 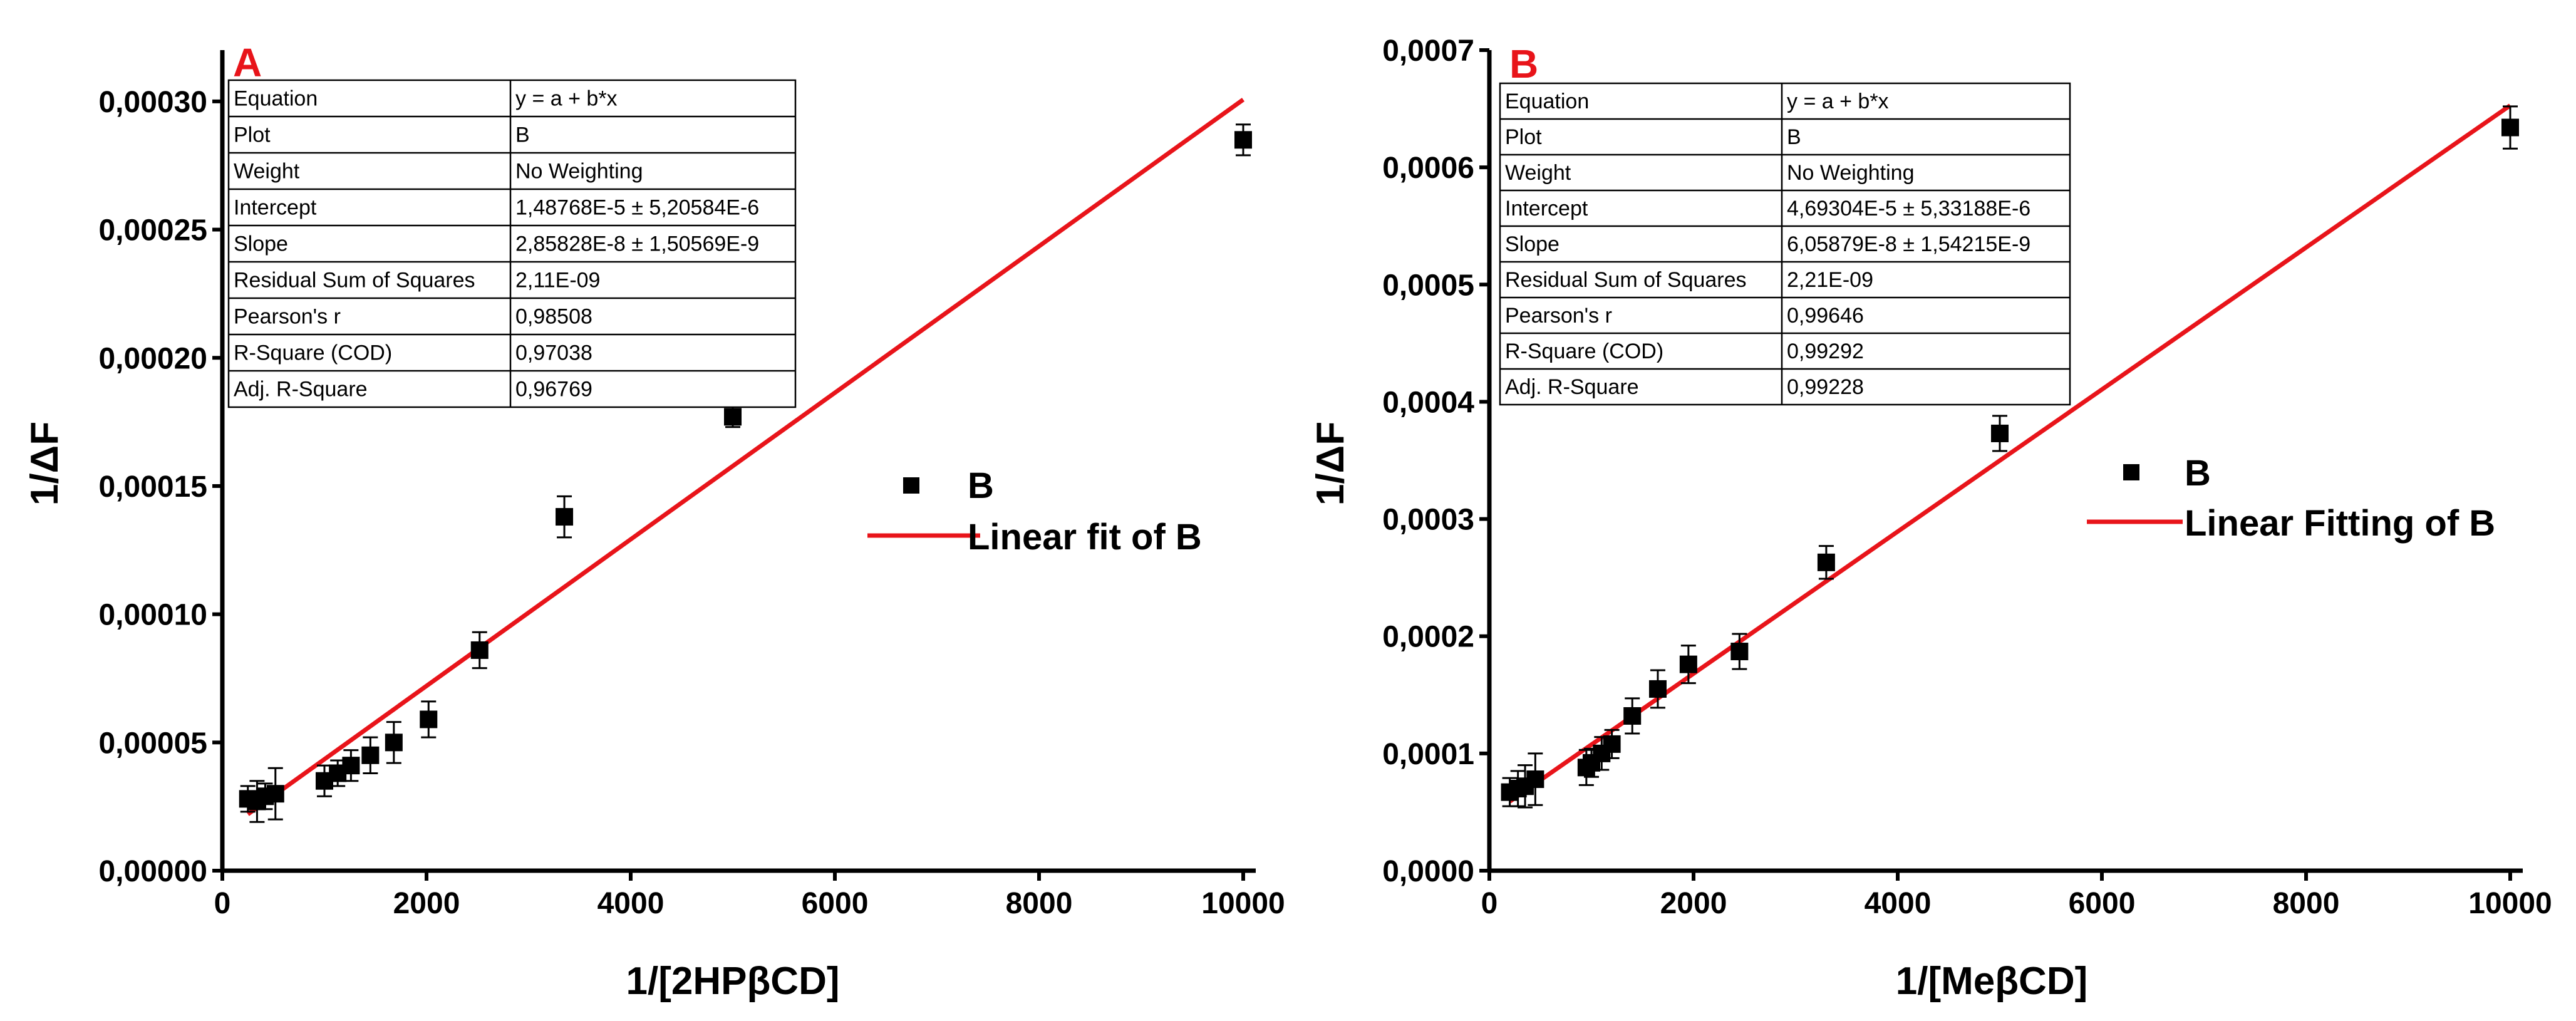 I want to click on legend-label-fit: Linear Fitting of B, so click(x=2340, y=524).